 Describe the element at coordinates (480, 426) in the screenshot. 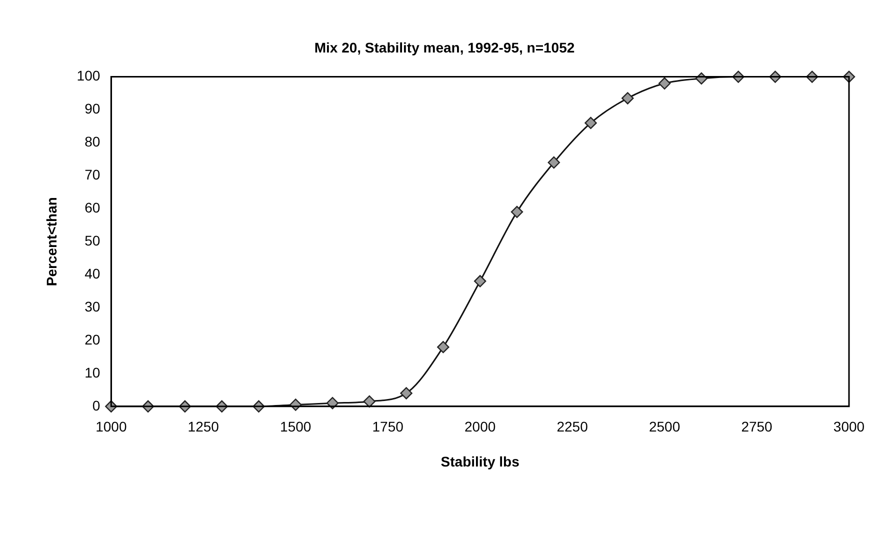

I see `x-tick-label: 2000` at that location.